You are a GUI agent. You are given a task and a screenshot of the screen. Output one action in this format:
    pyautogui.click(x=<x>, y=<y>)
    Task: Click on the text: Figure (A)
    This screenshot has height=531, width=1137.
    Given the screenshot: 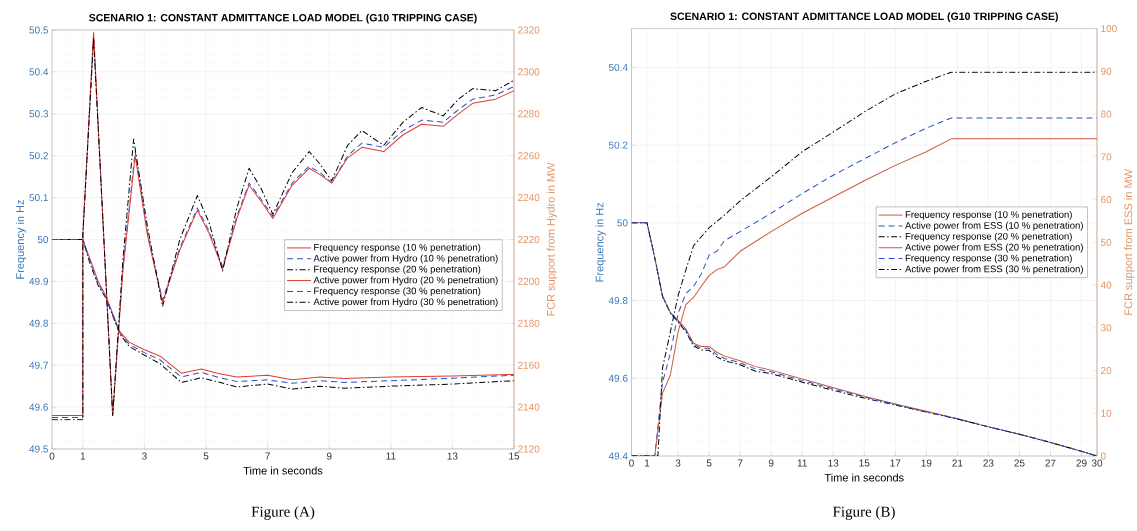 What is the action you would take?
    pyautogui.click(x=283, y=513)
    